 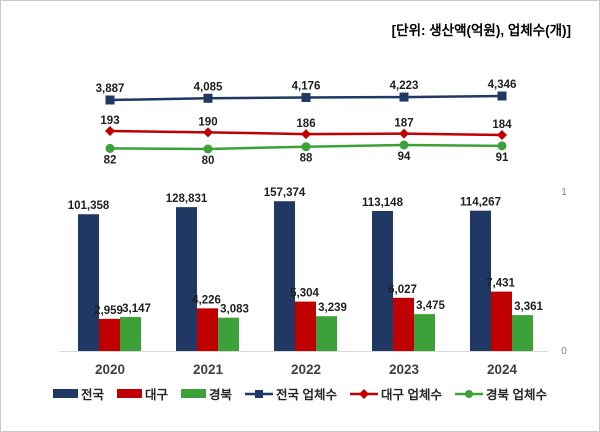 I want to click on bar-label-daegu-2023: 6,027, so click(x=402, y=290).